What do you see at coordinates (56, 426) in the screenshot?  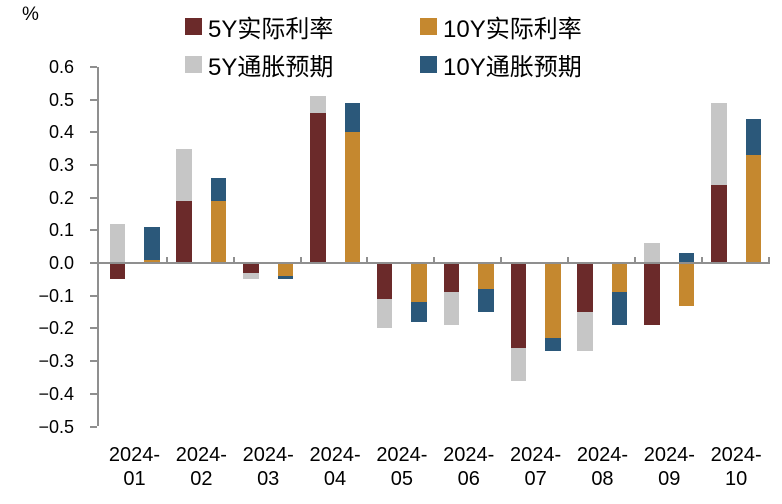 I see `y-tick-label: −0.5` at bounding box center [56, 426].